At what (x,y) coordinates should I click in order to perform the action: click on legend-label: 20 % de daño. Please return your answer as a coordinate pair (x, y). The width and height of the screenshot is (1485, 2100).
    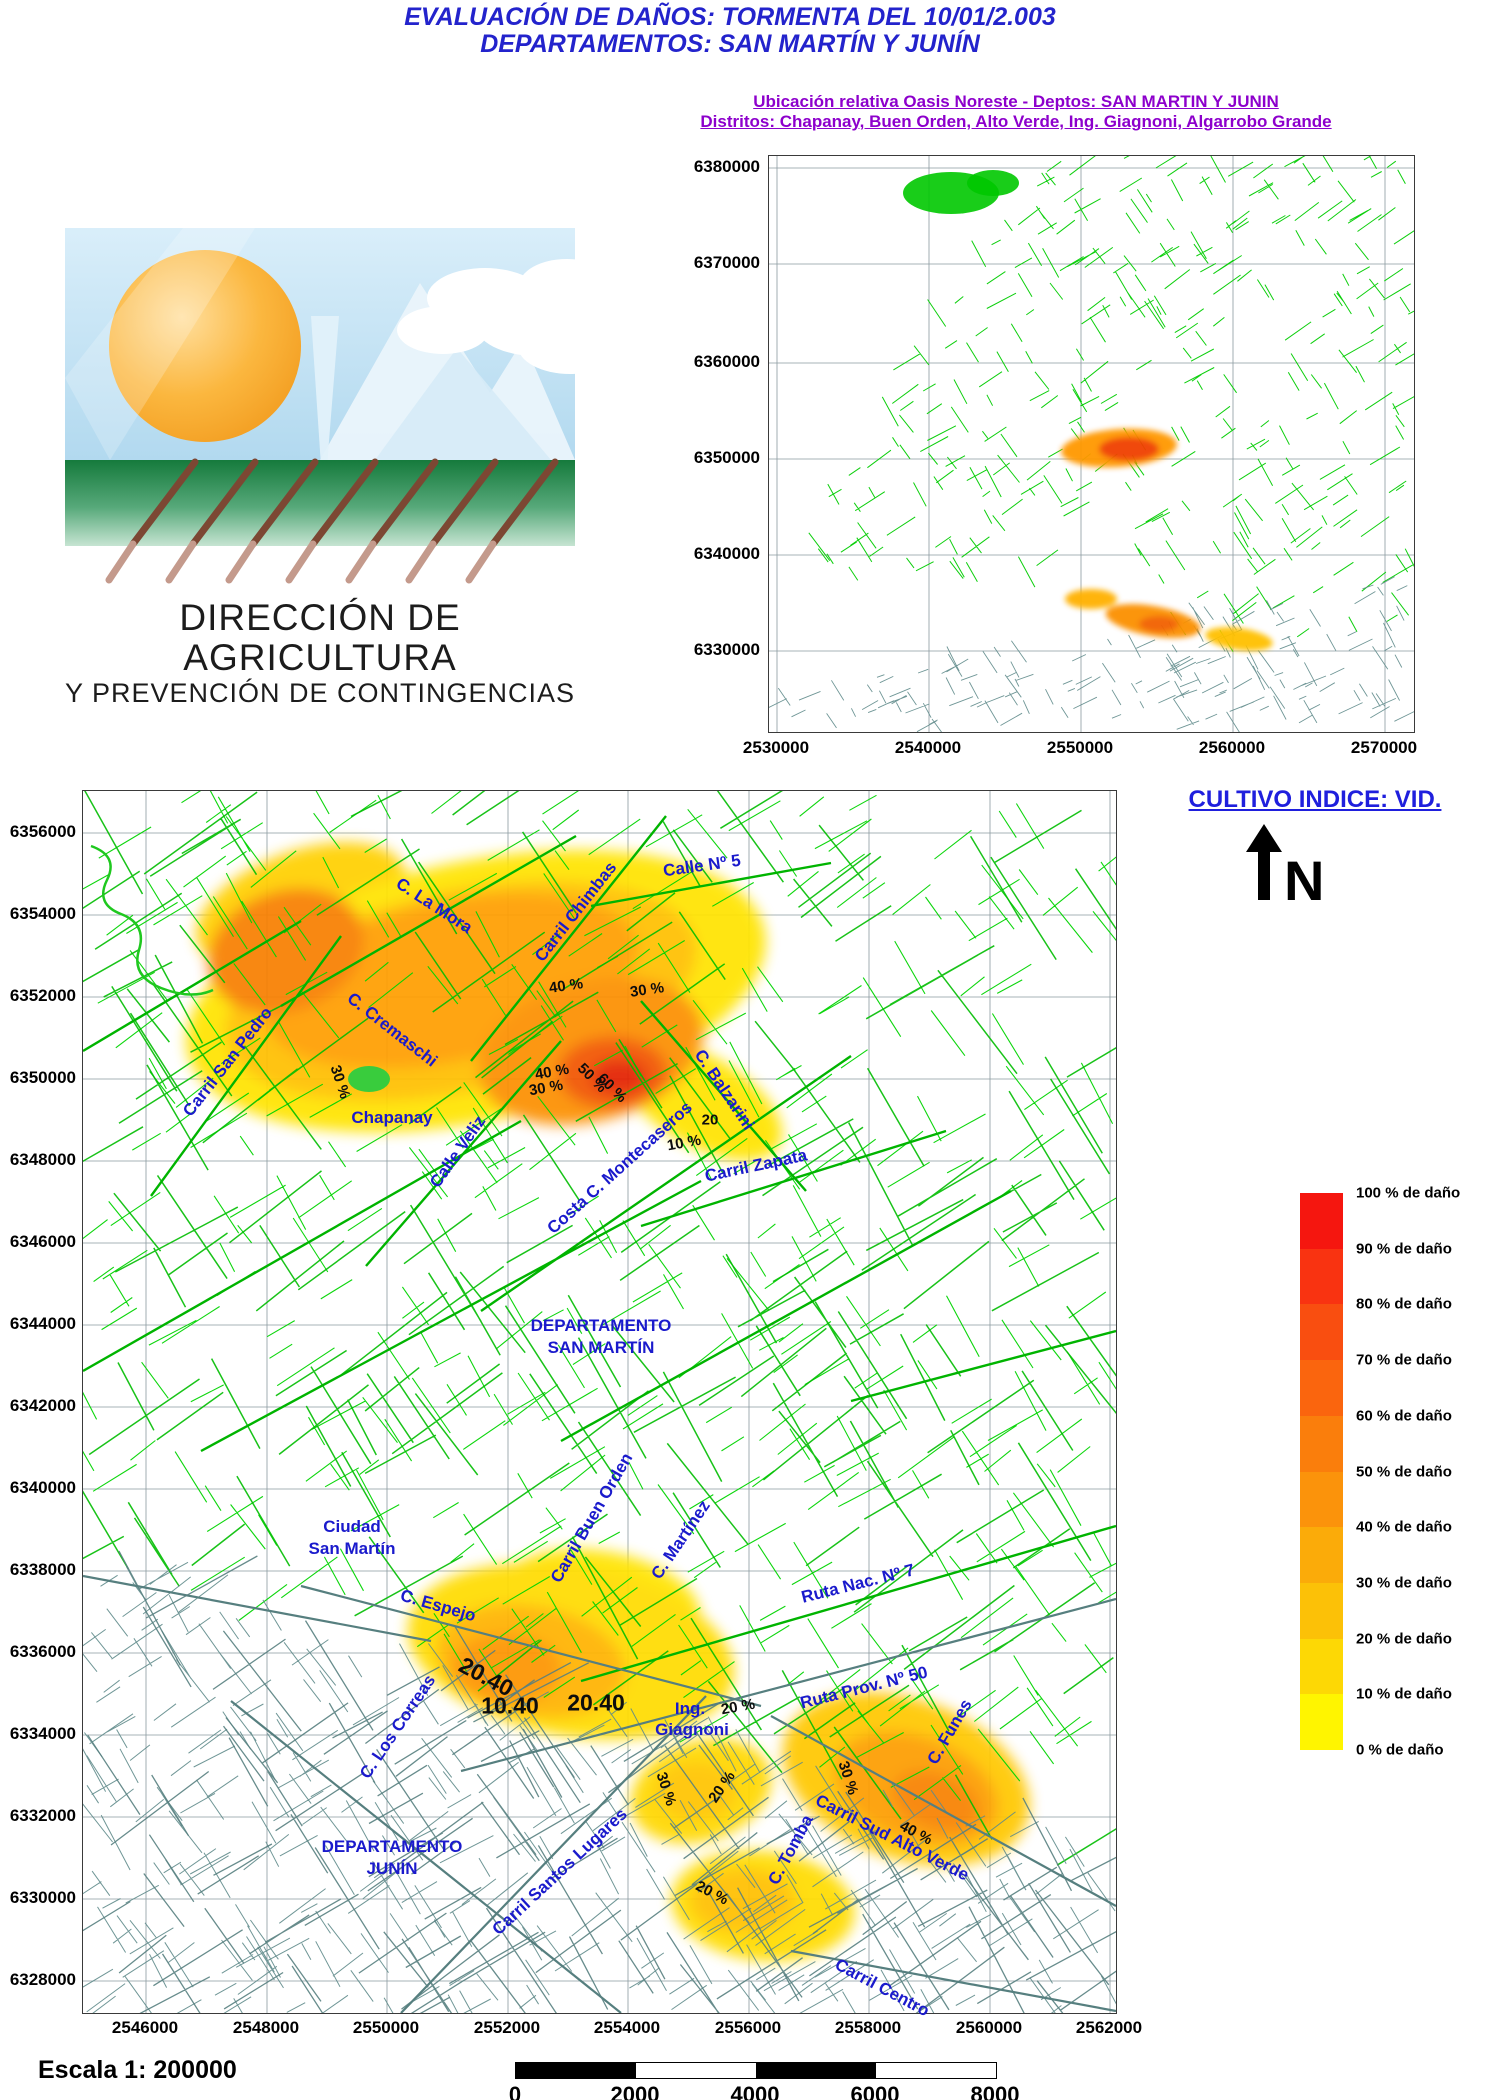
    Looking at the image, I should click on (1404, 1639).